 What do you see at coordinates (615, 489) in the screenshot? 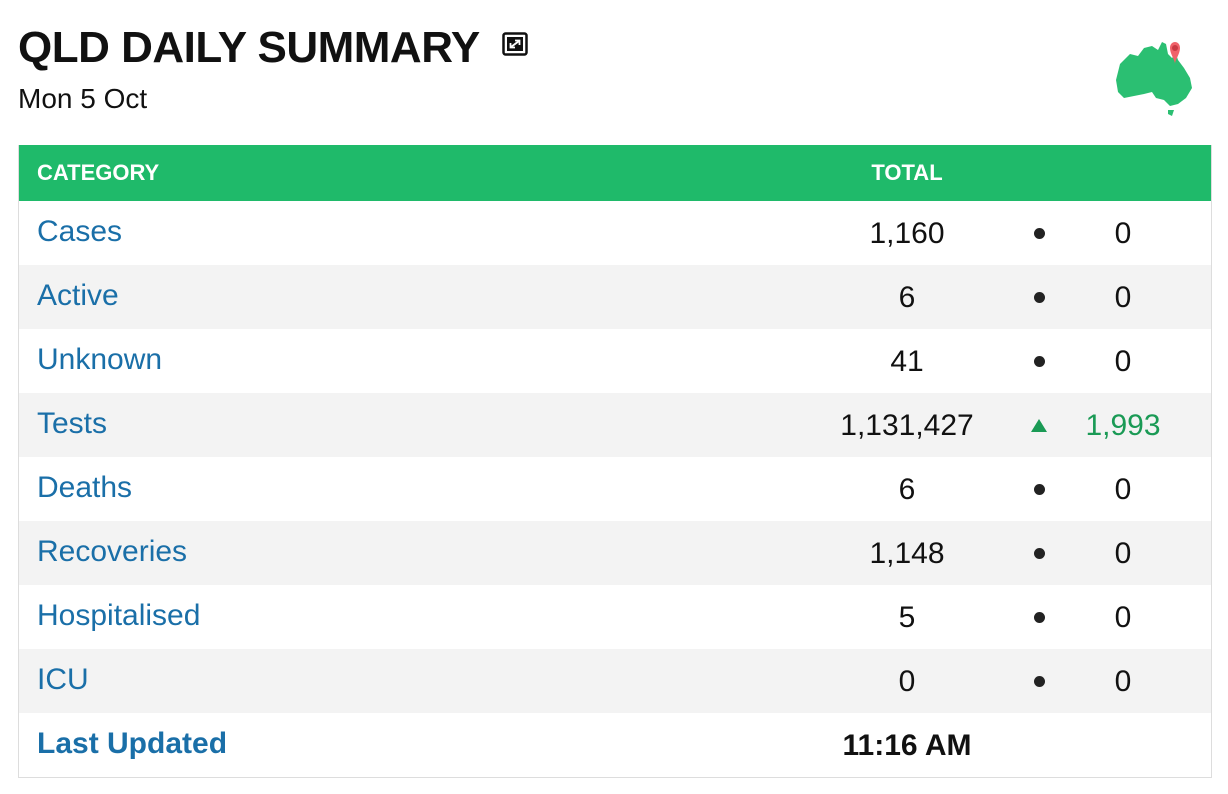
I see `table-row-deaths: Deaths 6 0` at bounding box center [615, 489].